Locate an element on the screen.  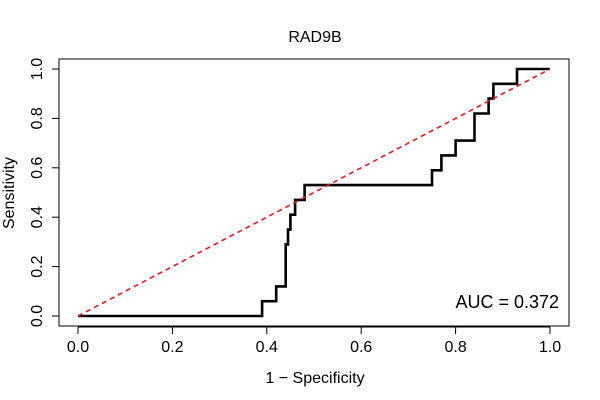
y-tick-label: 1.0 is located at coordinates (37, 69).